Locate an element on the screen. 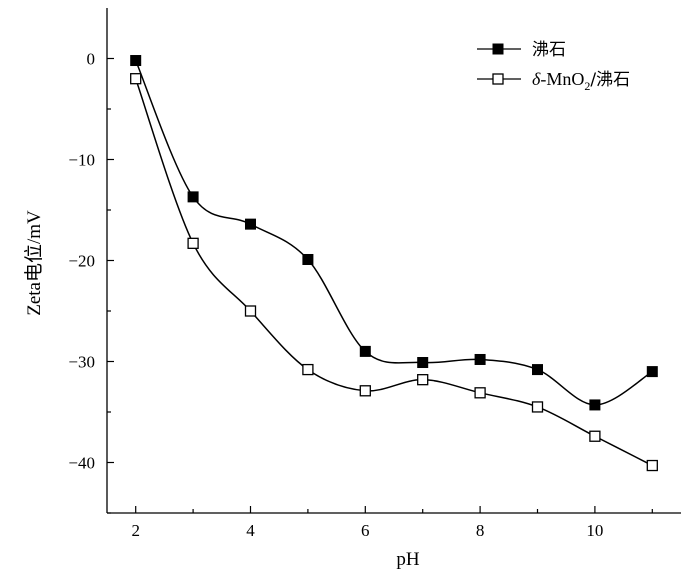 The image size is (700, 577). legend-marker-mno2-zeolite is located at coordinates (498, 79).